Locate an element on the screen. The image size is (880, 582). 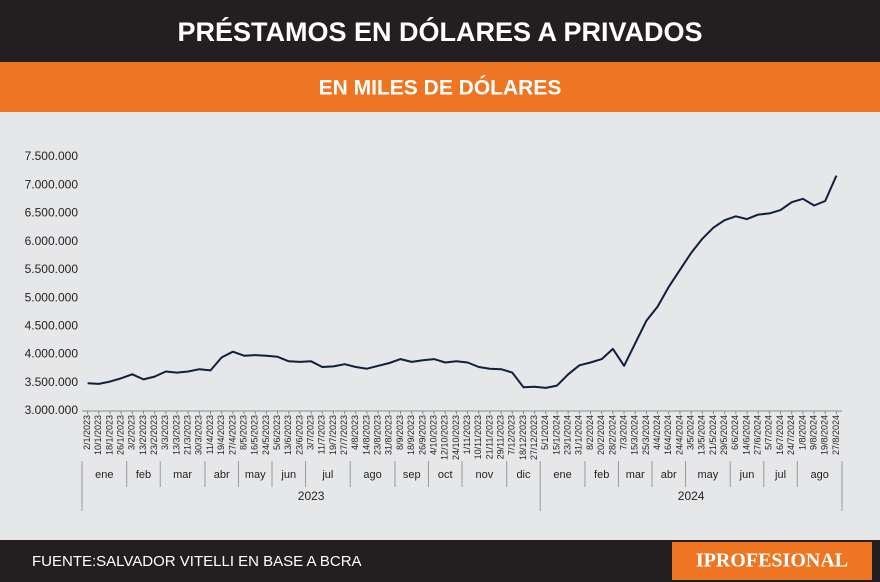
x-tick-label: 30/3/2023 is located at coordinates (199, 435).